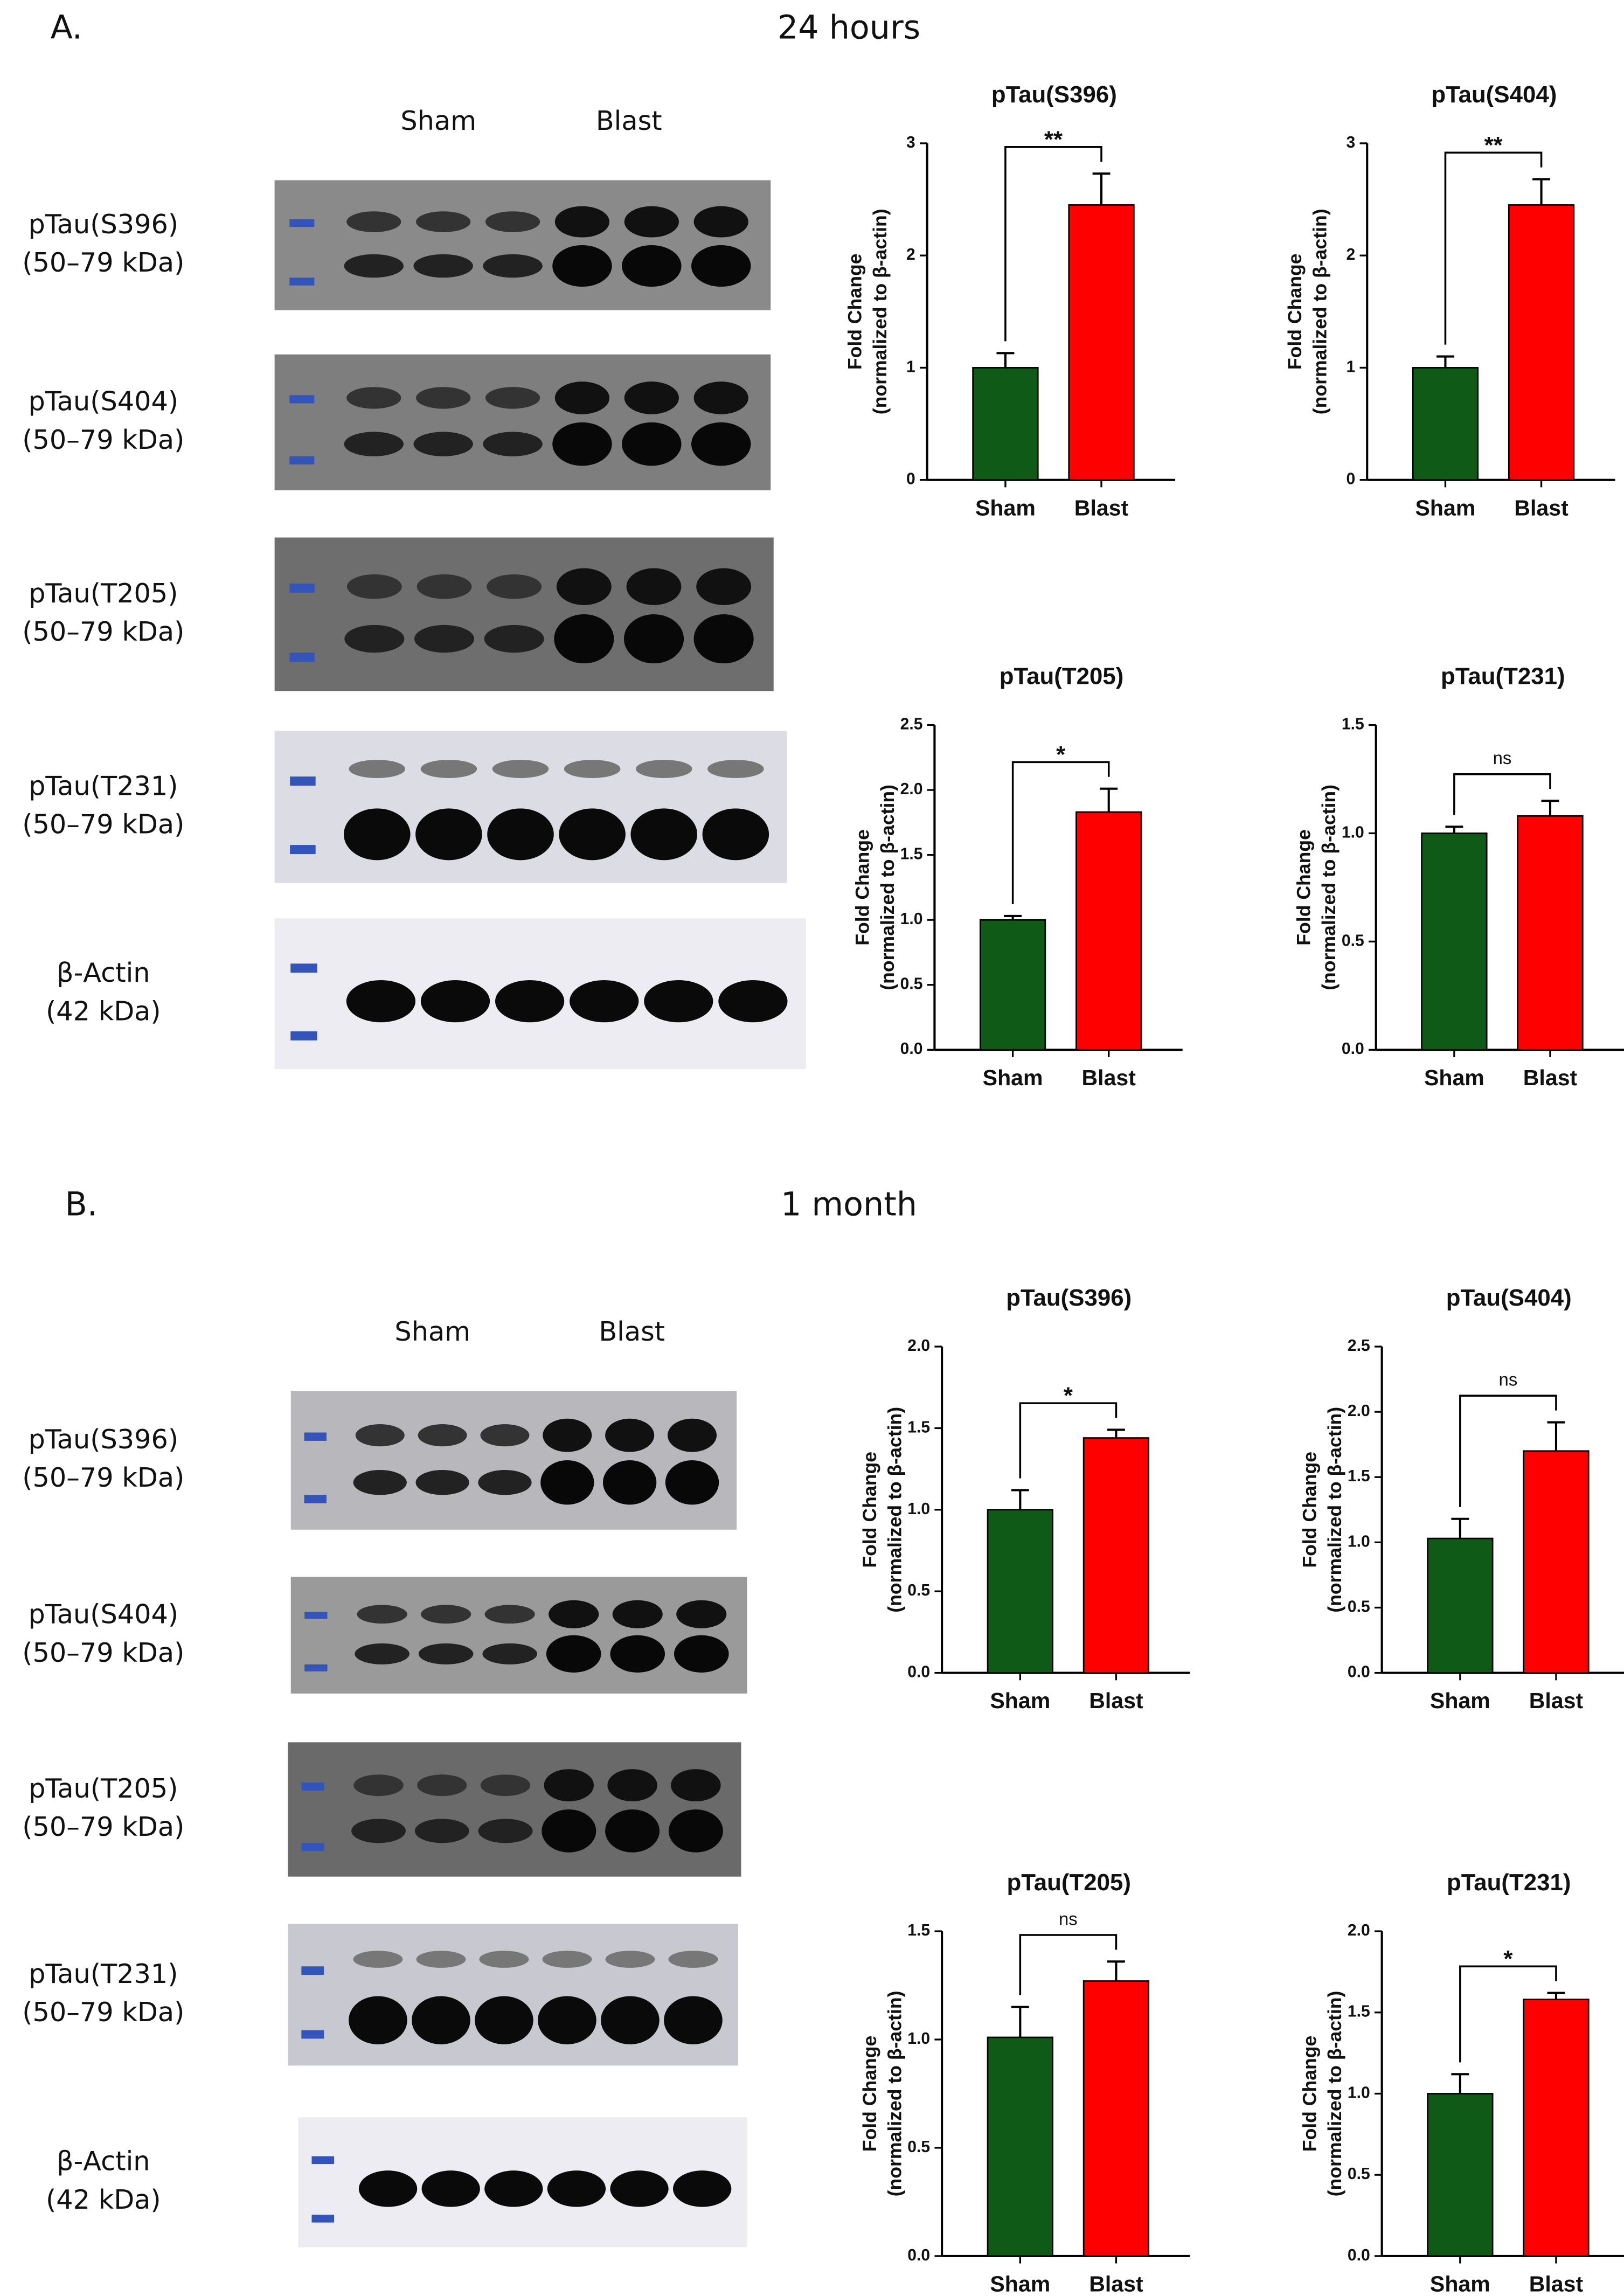  I want to click on y-tick-label: 0, so click(1352, 479).